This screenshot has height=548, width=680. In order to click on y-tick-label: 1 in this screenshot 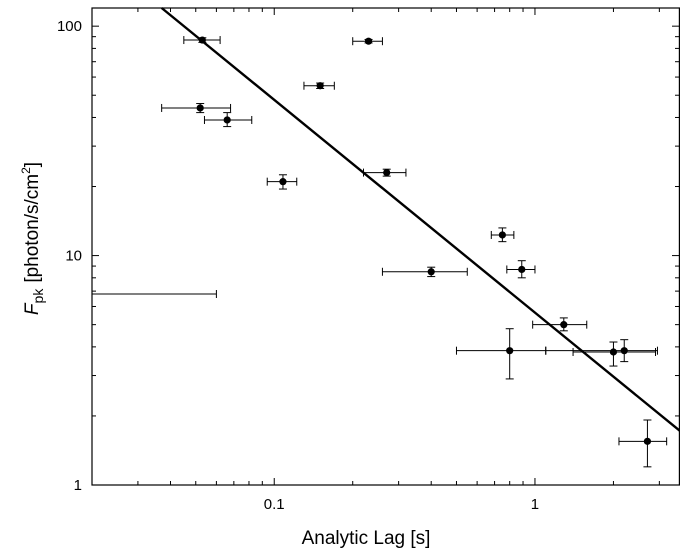, I will do `click(78, 485)`.